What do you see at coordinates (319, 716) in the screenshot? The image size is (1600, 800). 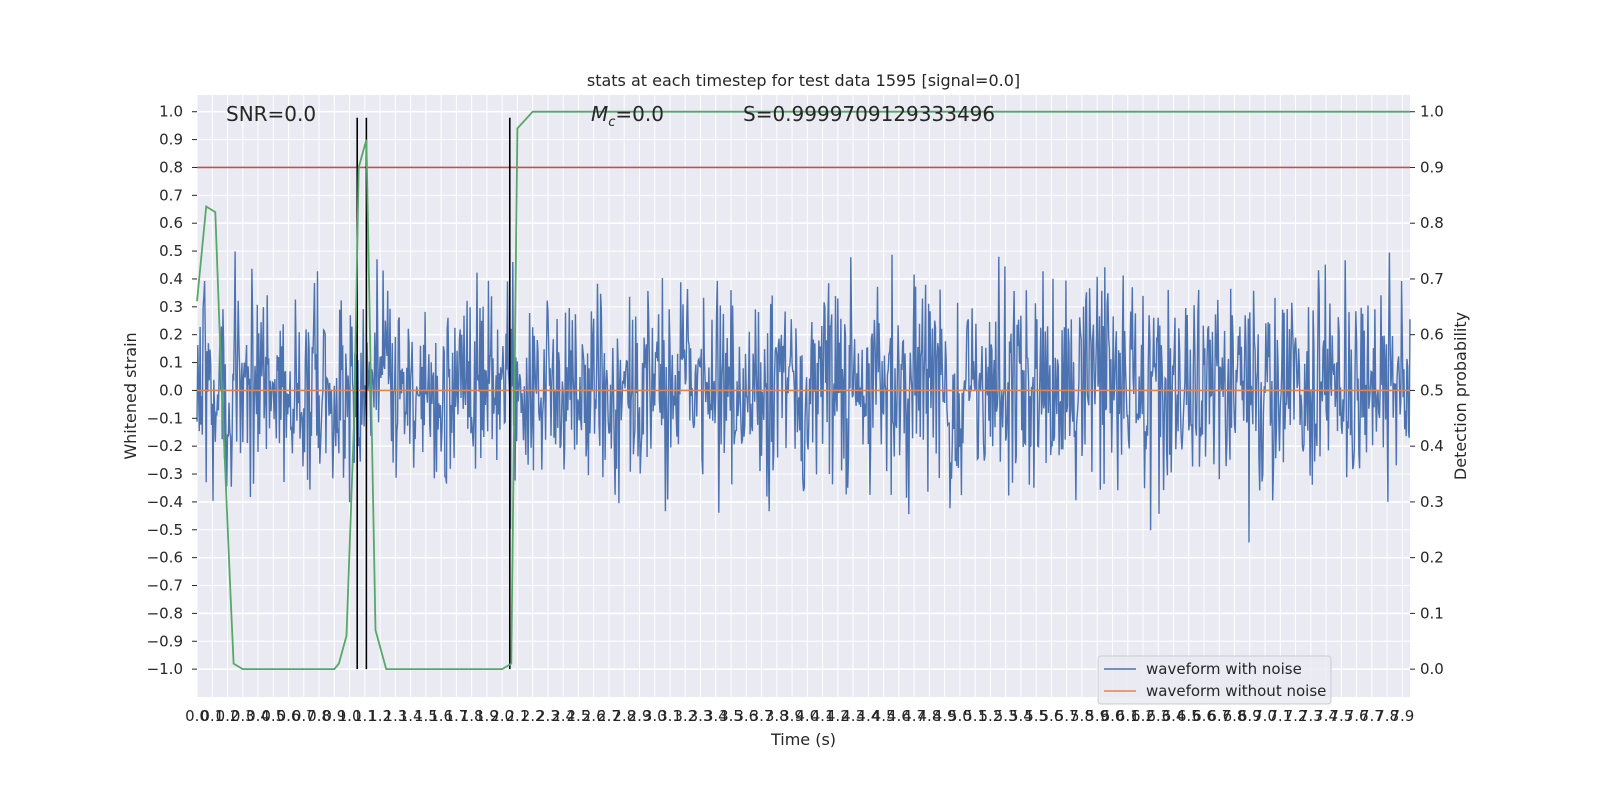 I see `x-tick-label: 0.8` at bounding box center [319, 716].